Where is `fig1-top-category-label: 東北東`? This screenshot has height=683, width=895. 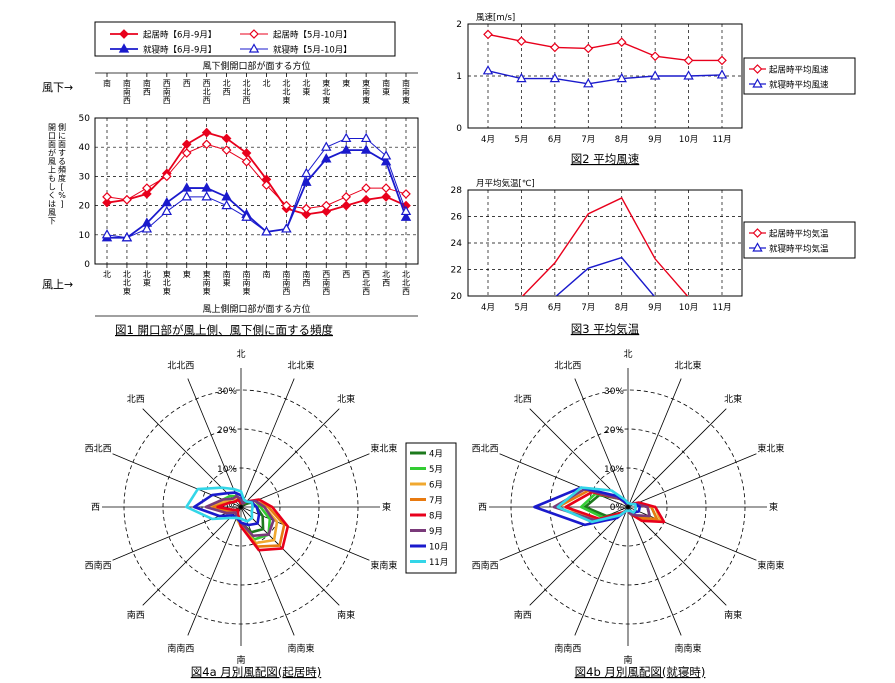 fig1-top-category-label: 東北東 is located at coordinates (326, 91).